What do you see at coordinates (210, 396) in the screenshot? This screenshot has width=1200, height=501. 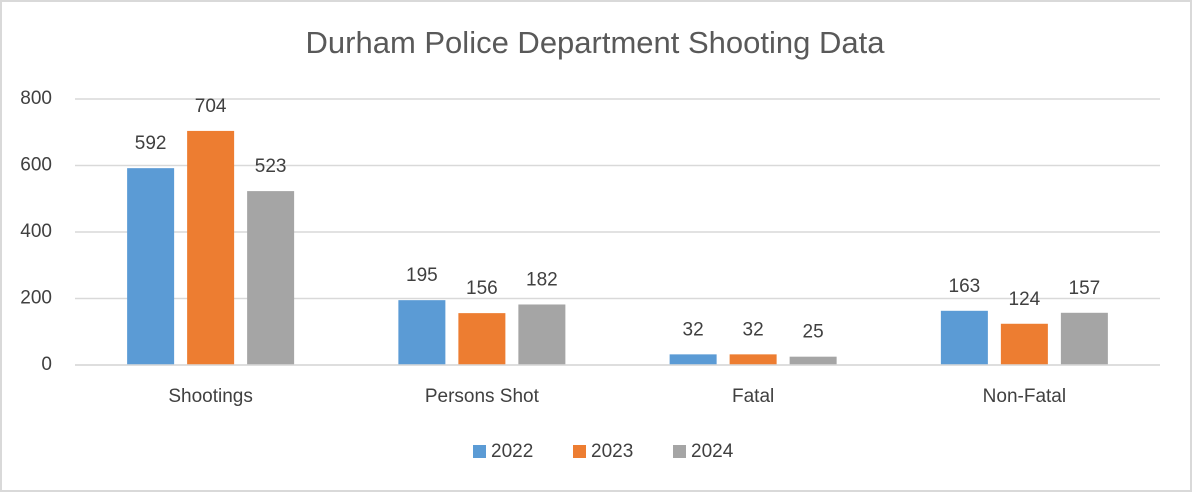 I see `x-tick-label: Shootings` at bounding box center [210, 396].